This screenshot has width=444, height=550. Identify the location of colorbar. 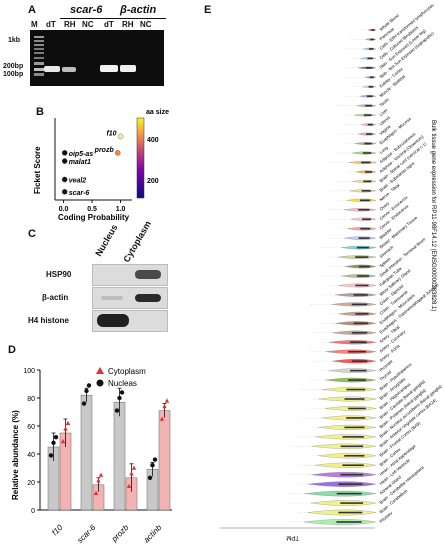
(140, 158).